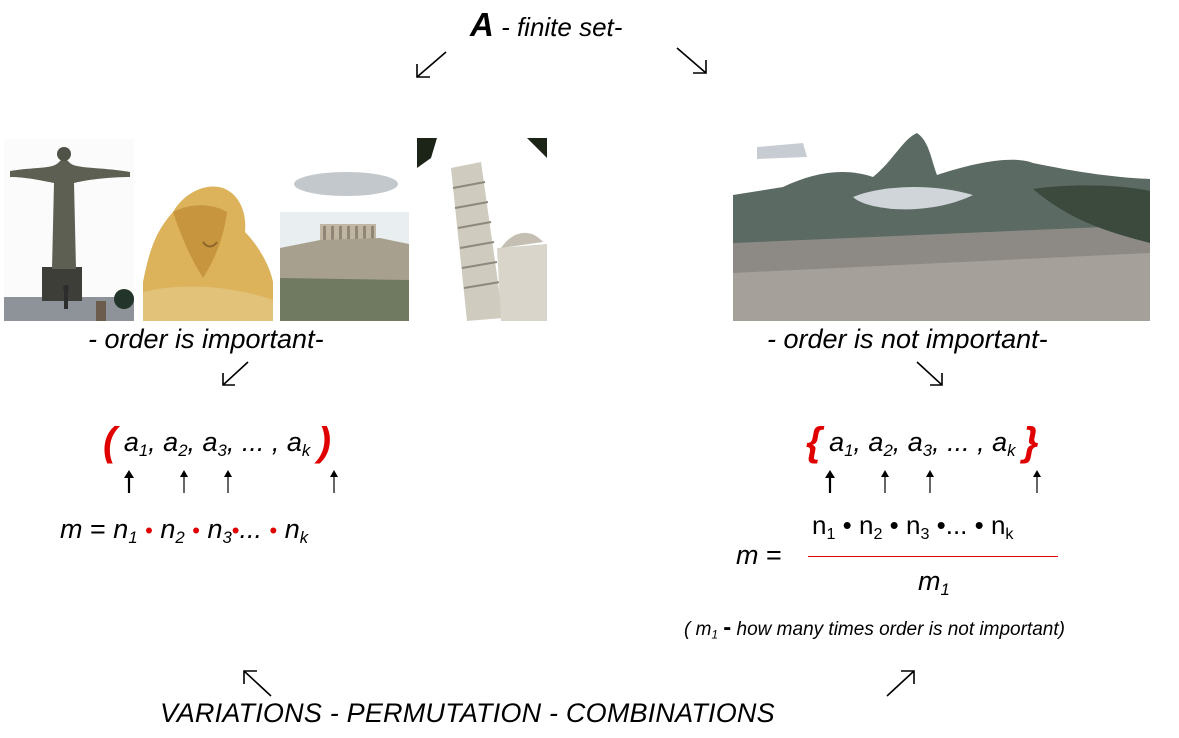 This screenshot has height=738, width=1179. Describe the element at coordinates (206, 339) in the screenshot. I see `order-important-label: - order is important-` at that location.